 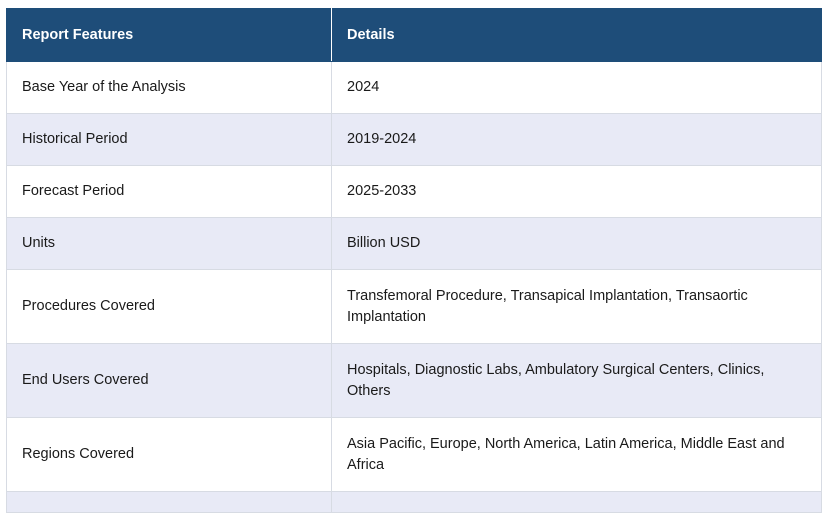 What do you see at coordinates (576, 191) in the screenshot?
I see `details-cell: 2025-2033` at bounding box center [576, 191].